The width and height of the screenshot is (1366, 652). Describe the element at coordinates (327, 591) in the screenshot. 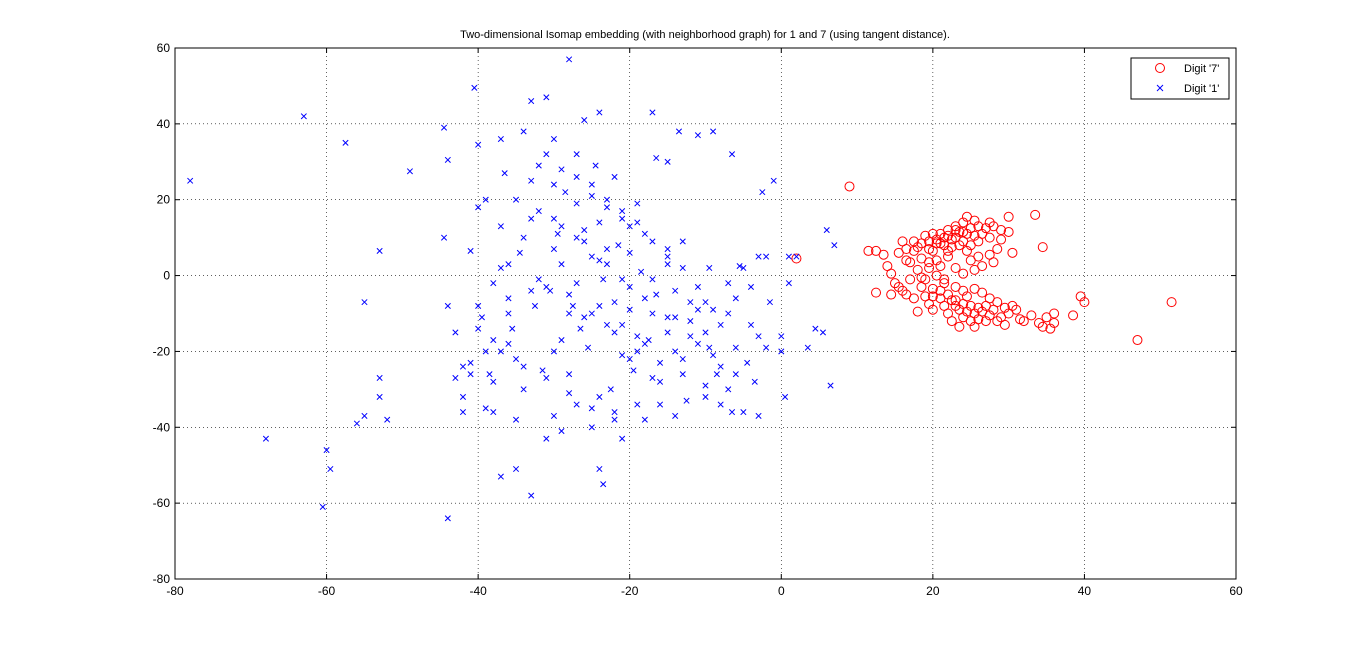

I see `x-tick-label: -60` at that location.